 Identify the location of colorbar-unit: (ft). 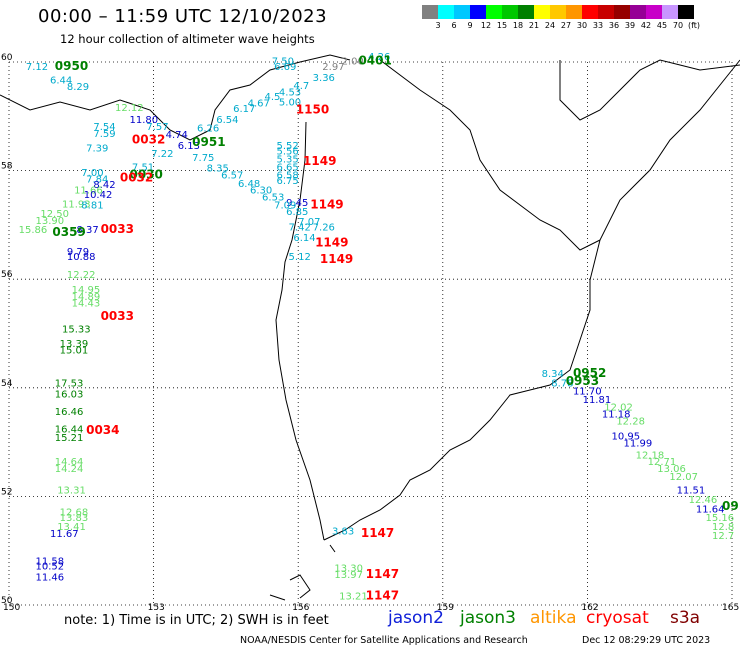
(694, 25).